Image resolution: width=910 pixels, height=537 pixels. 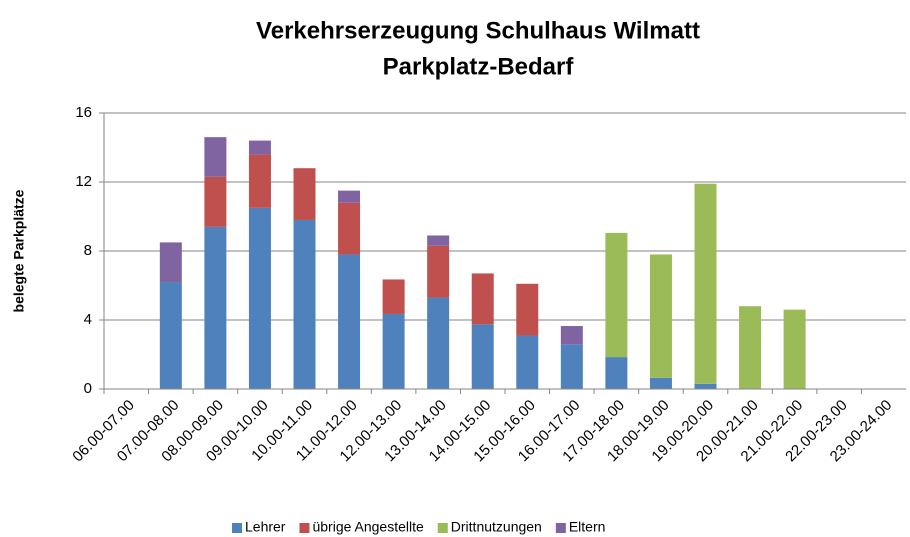 What do you see at coordinates (496, 527) in the screenshot?
I see `legend-label: Drittnutzungen` at bounding box center [496, 527].